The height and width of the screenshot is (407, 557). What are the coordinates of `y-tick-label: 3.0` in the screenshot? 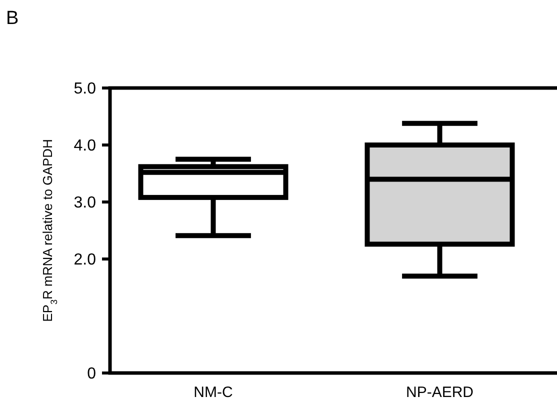 It's located at (85, 203).